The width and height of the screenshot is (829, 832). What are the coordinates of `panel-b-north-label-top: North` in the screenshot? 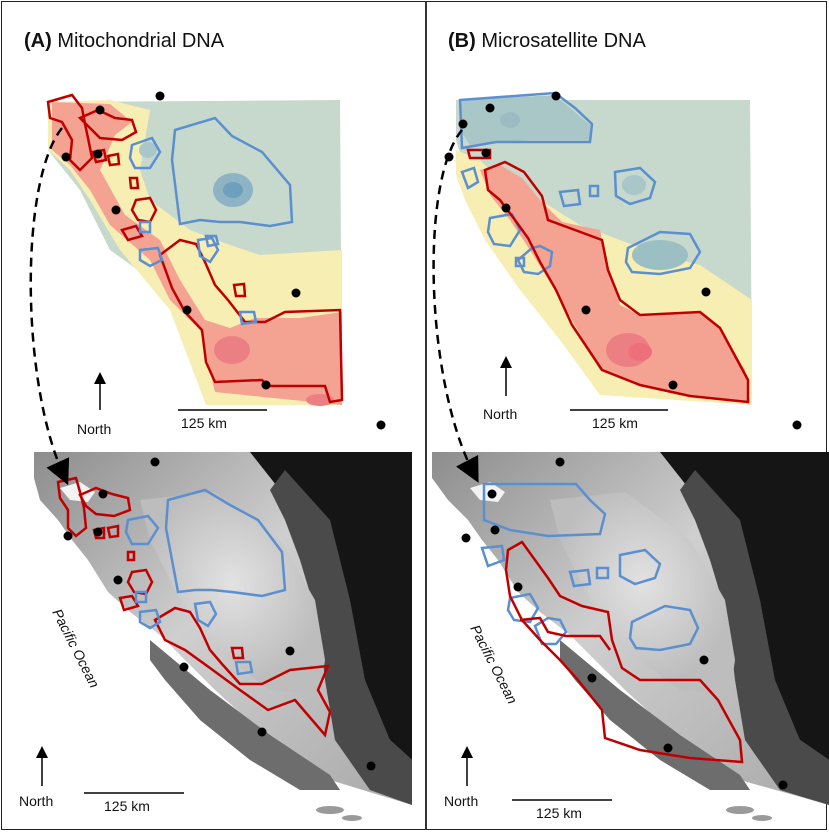 It's located at (500, 414).